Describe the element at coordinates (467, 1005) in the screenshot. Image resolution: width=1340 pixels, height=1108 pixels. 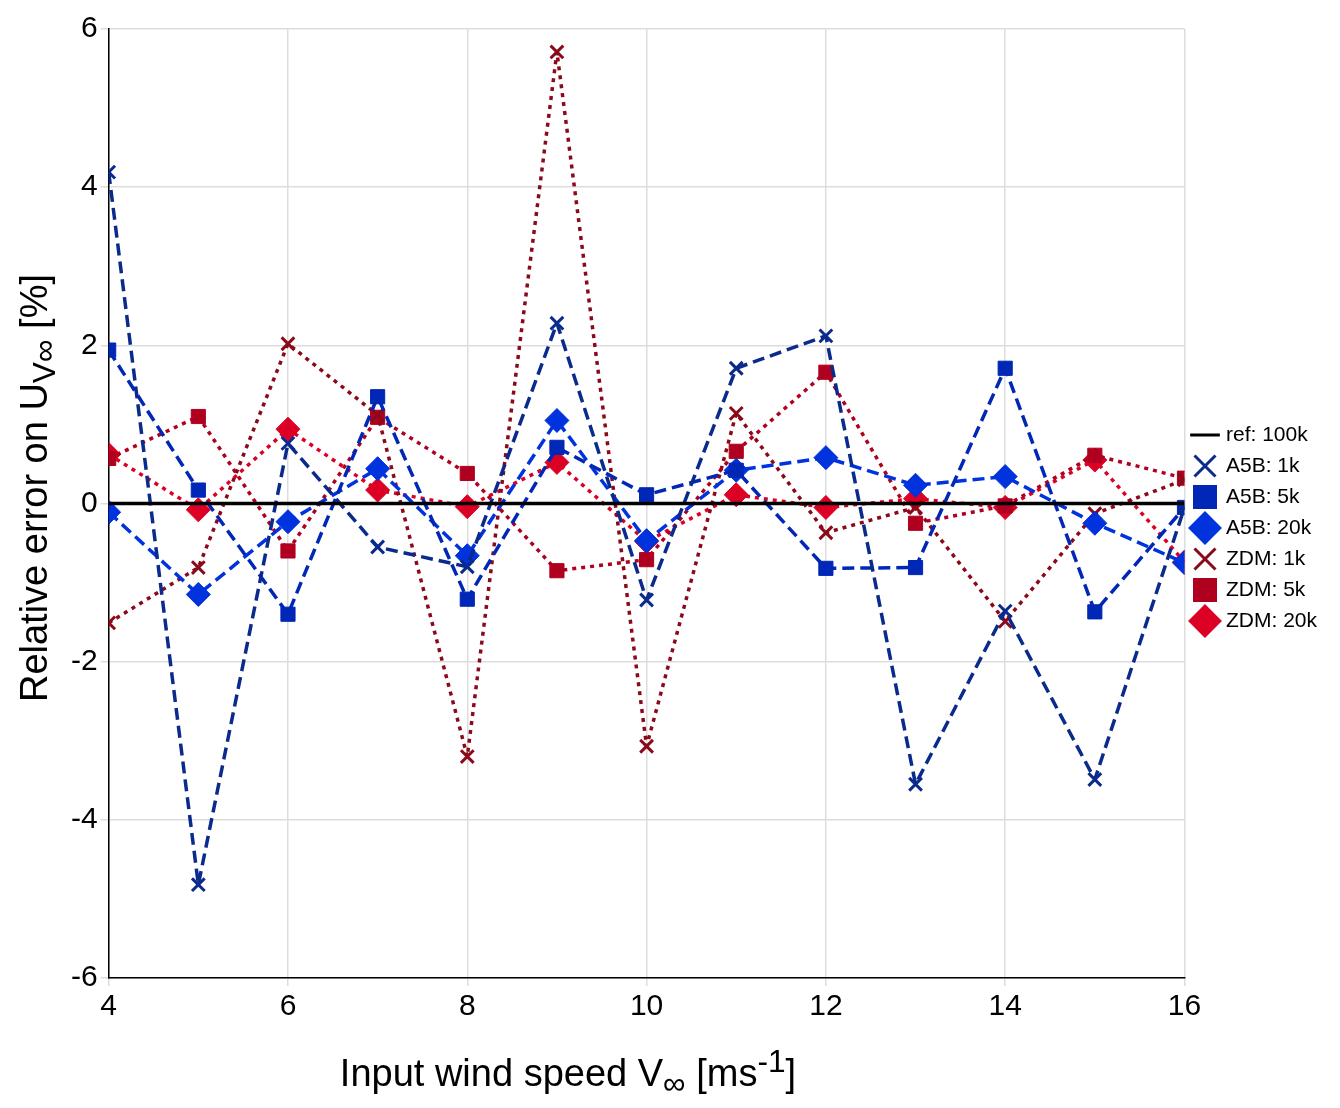
I see `x-tick-label: 8` at that location.